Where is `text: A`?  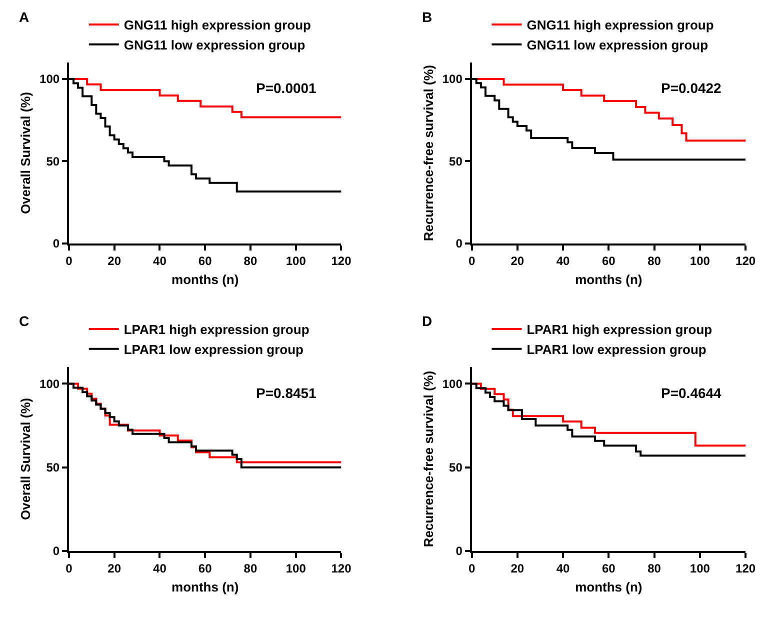 text: A is located at coordinates (24, 17).